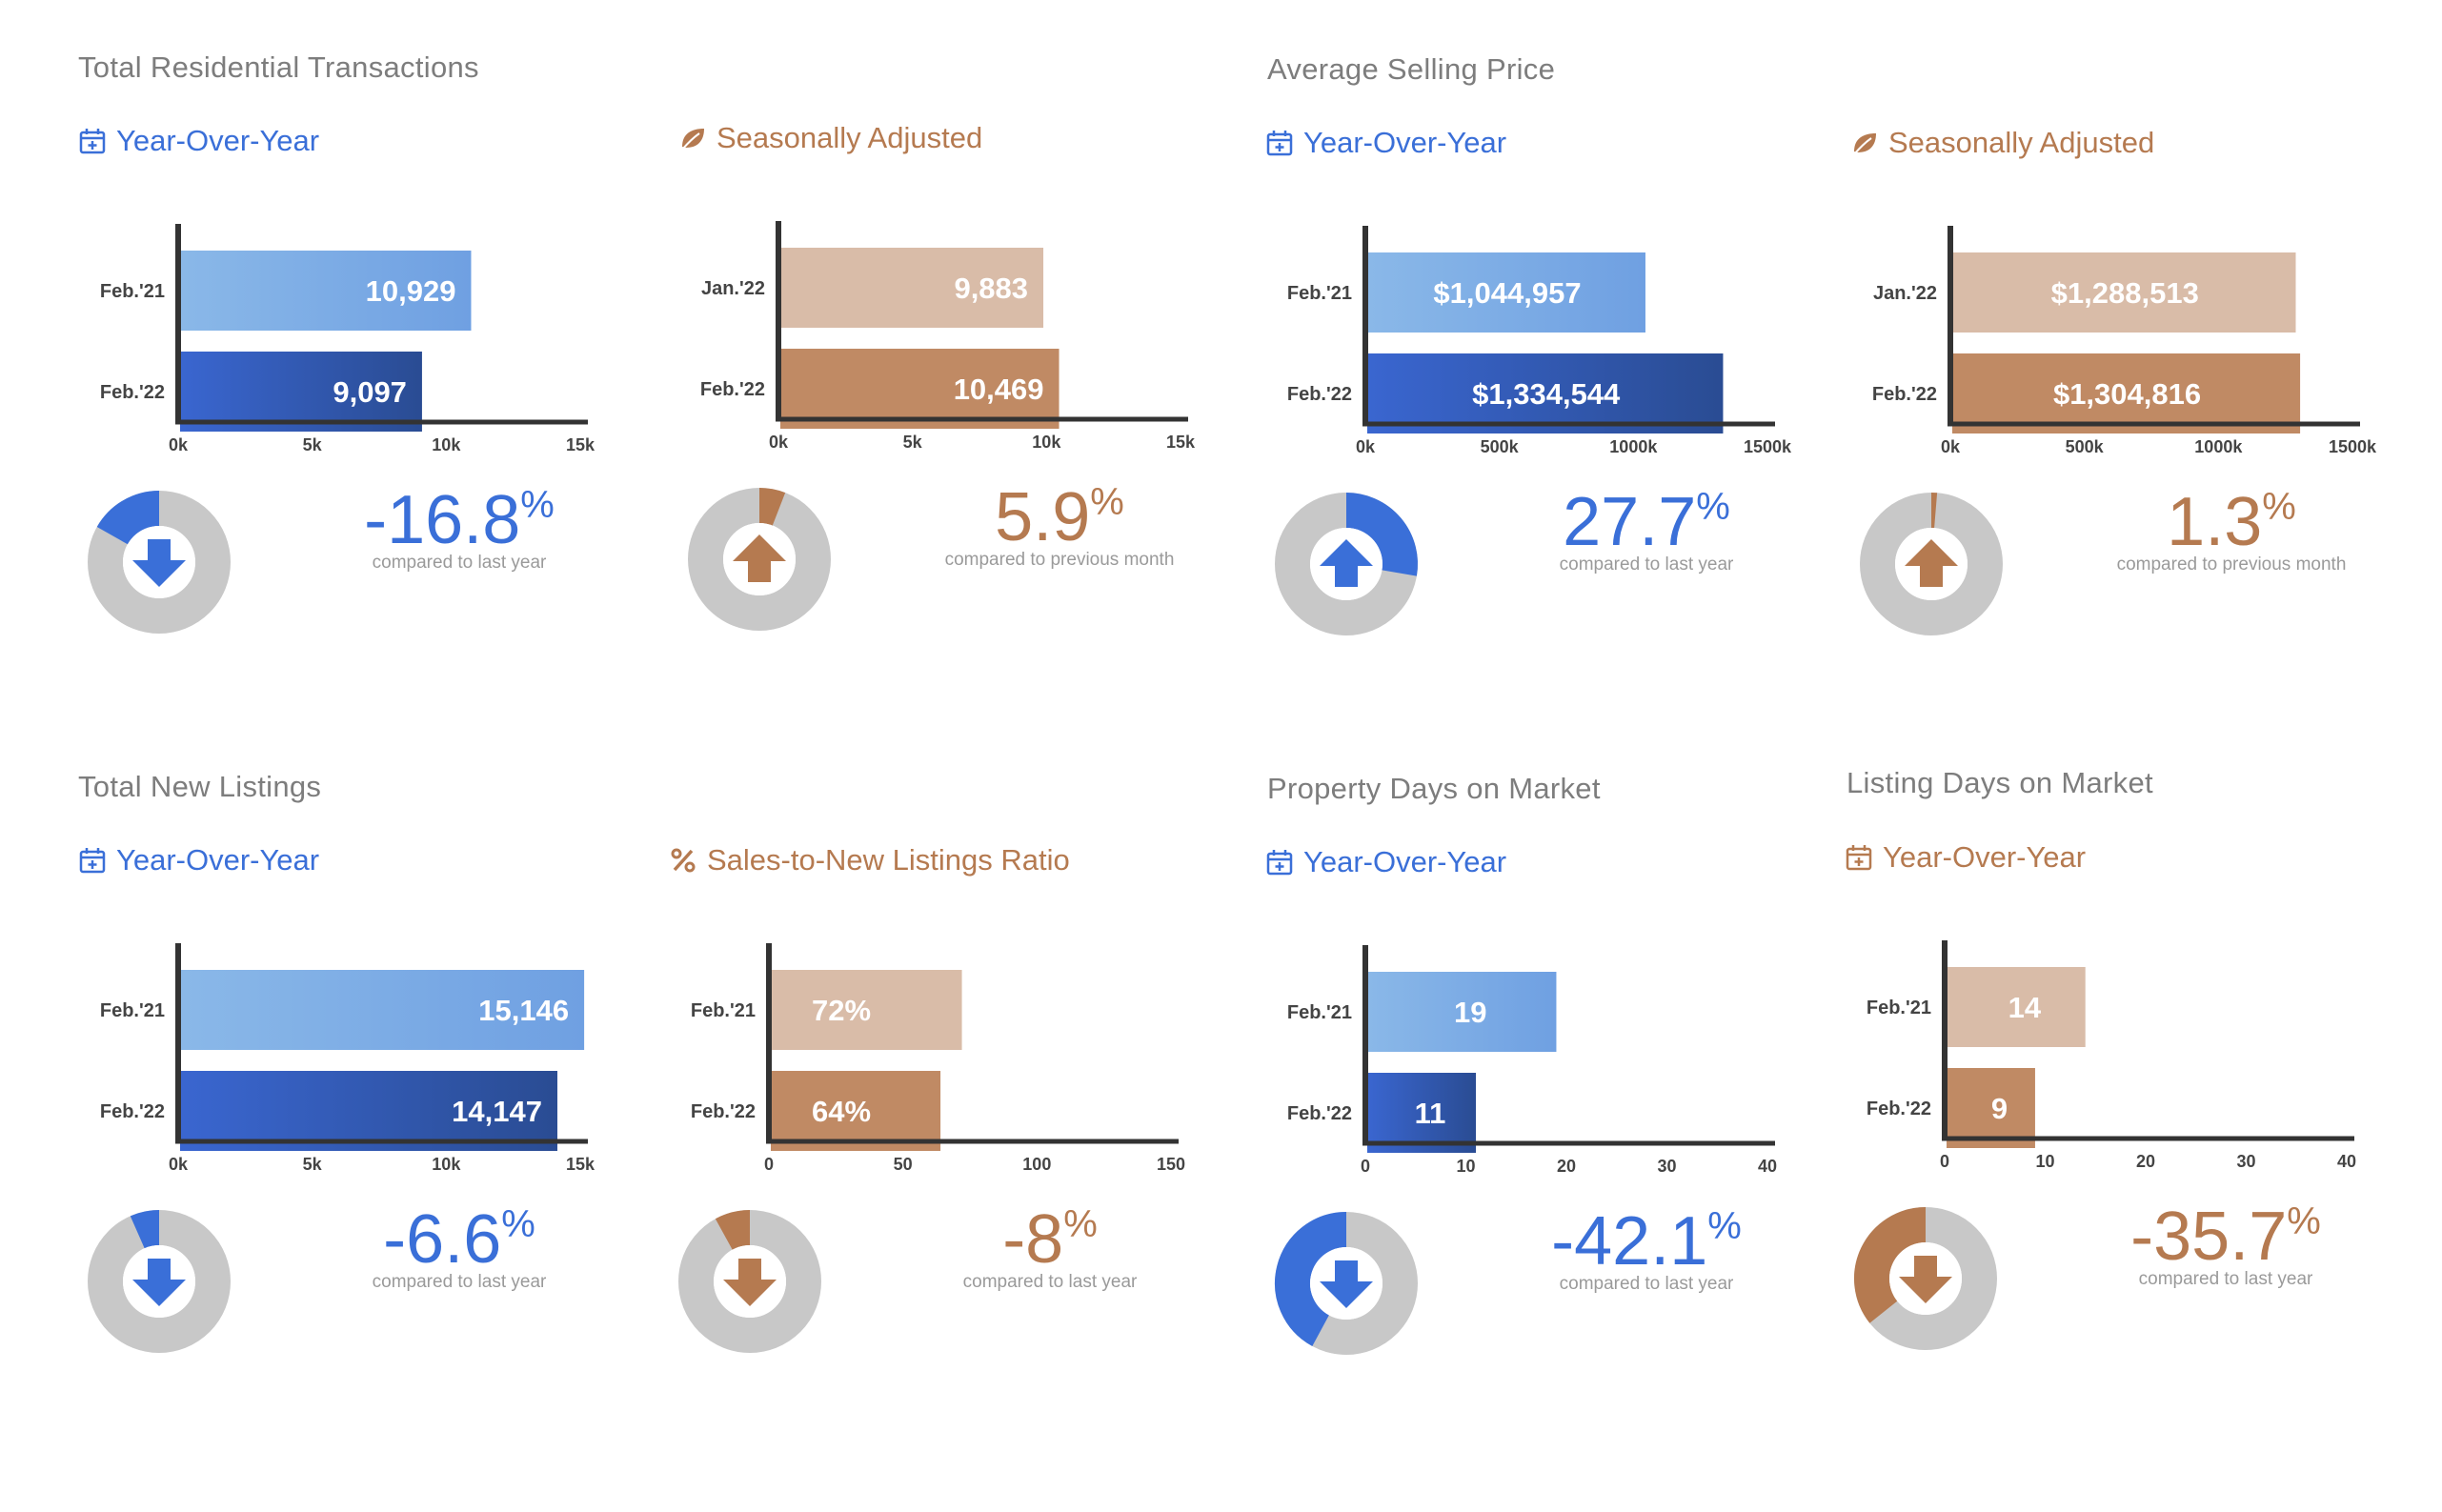 Image resolution: width=2442 pixels, height=1512 pixels. Describe the element at coordinates (459, 1239) in the screenshot. I see `change-percent: -6.6%` at that location.